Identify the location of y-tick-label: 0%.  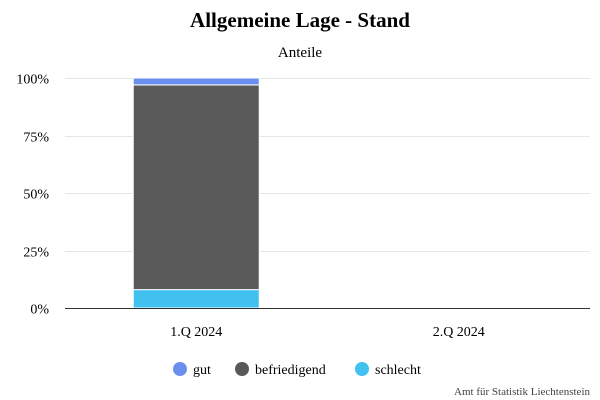
(39, 310).